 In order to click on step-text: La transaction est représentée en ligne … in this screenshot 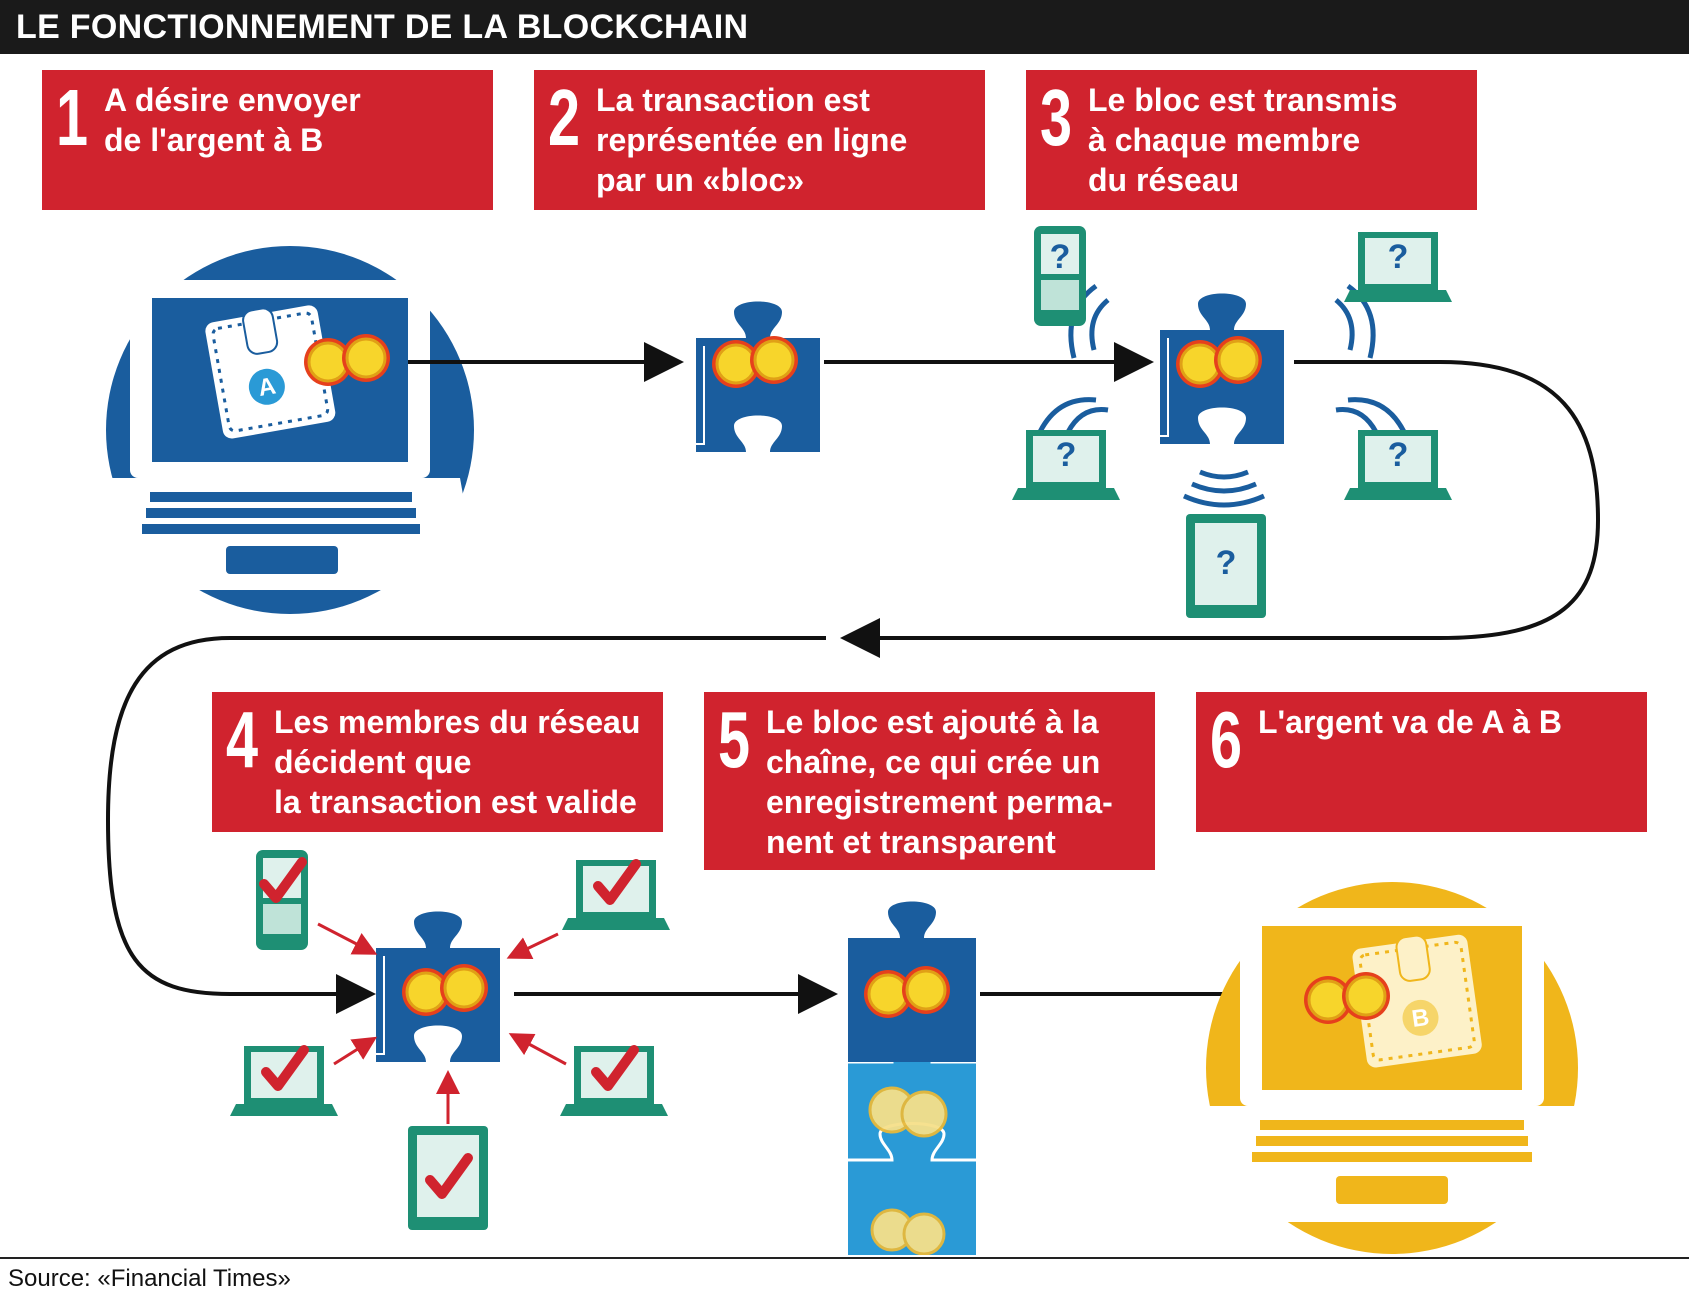, I will do `click(752, 140)`.